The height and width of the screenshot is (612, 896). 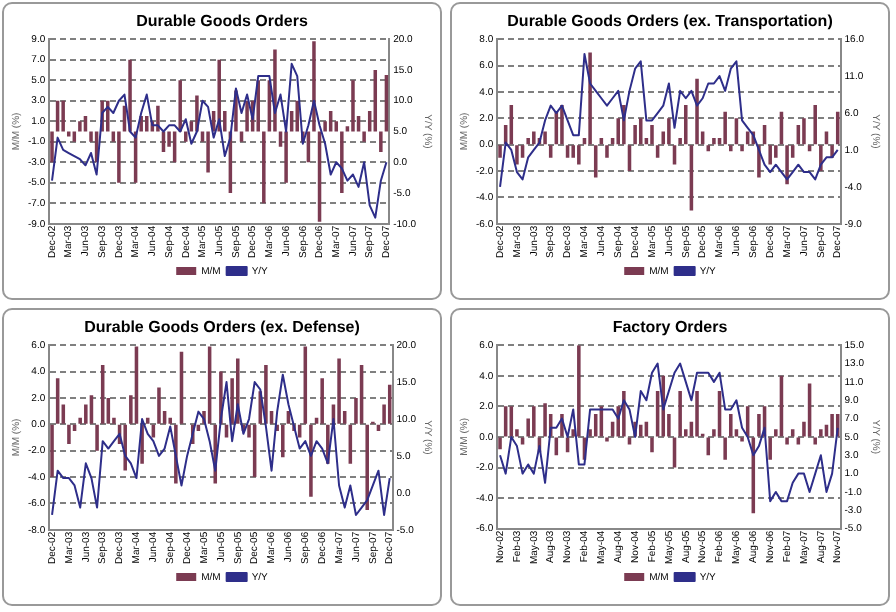 What do you see at coordinates (670, 21) in the screenshot?
I see `chart-title: Durable Goods Orders (ex. Transportation)` at bounding box center [670, 21].